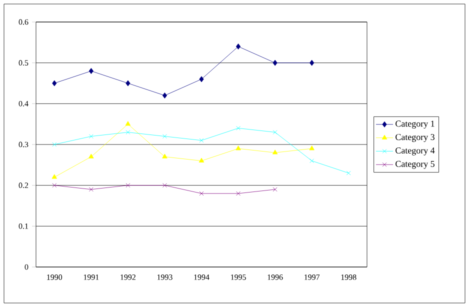 This screenshot has width=468, height=307. Describe the element at coordinates (415, 164) in the screenshot. I see `legend-label: Category 5` at that location.